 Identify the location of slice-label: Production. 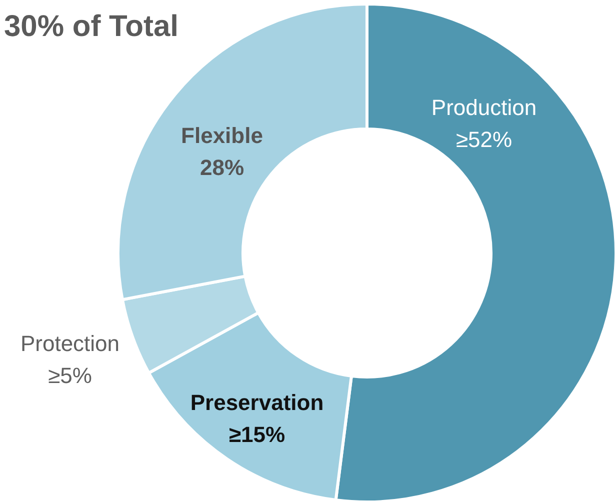
(484, 107).